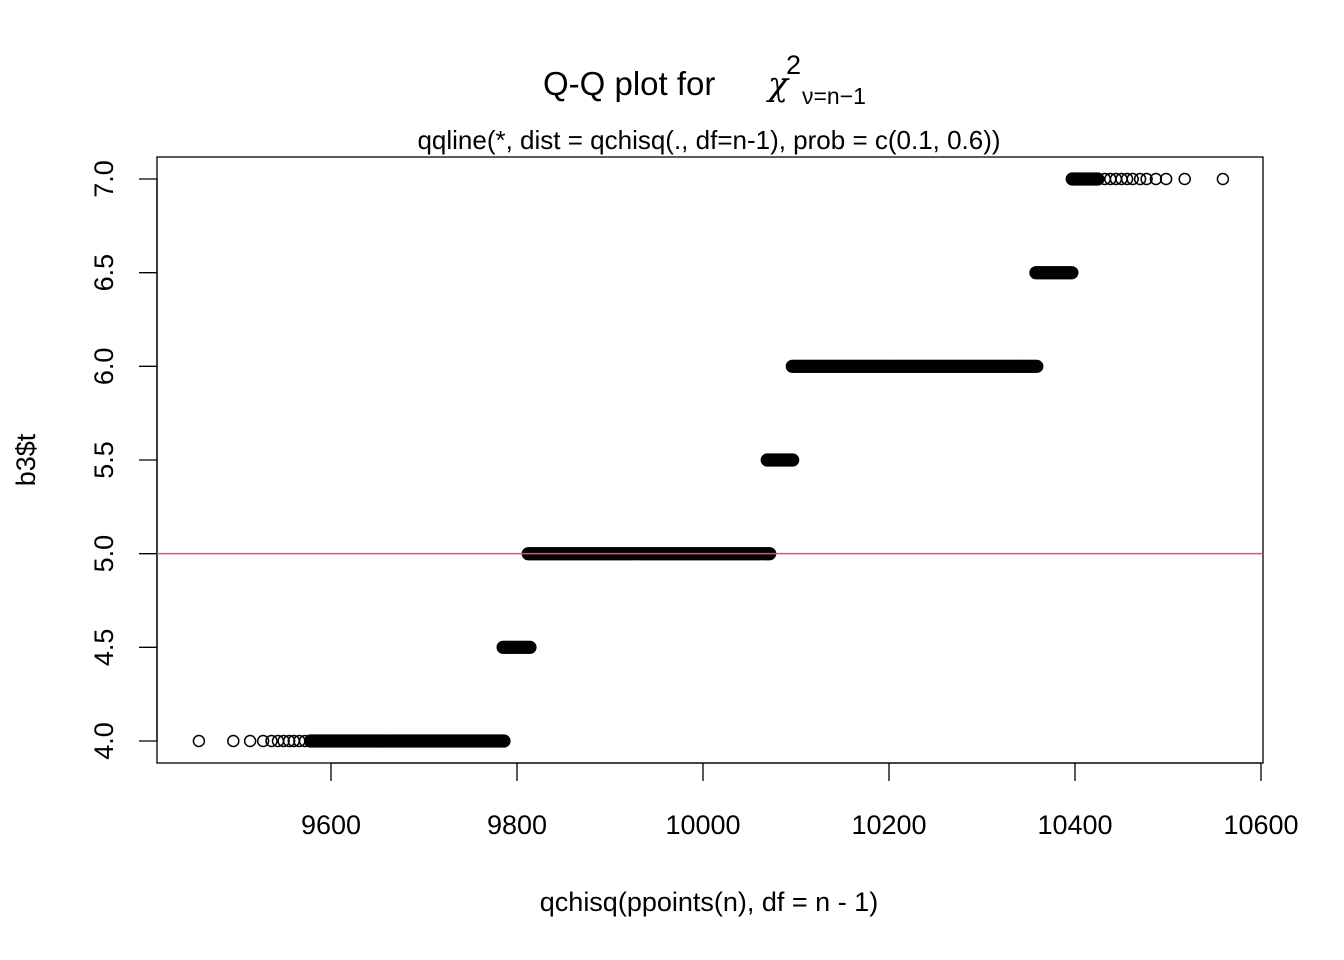 This screenshot has width=1344, height=960. I want to click on chart-title: Q-Q plot for χ 2 ν=n−1, so click(704, 76).